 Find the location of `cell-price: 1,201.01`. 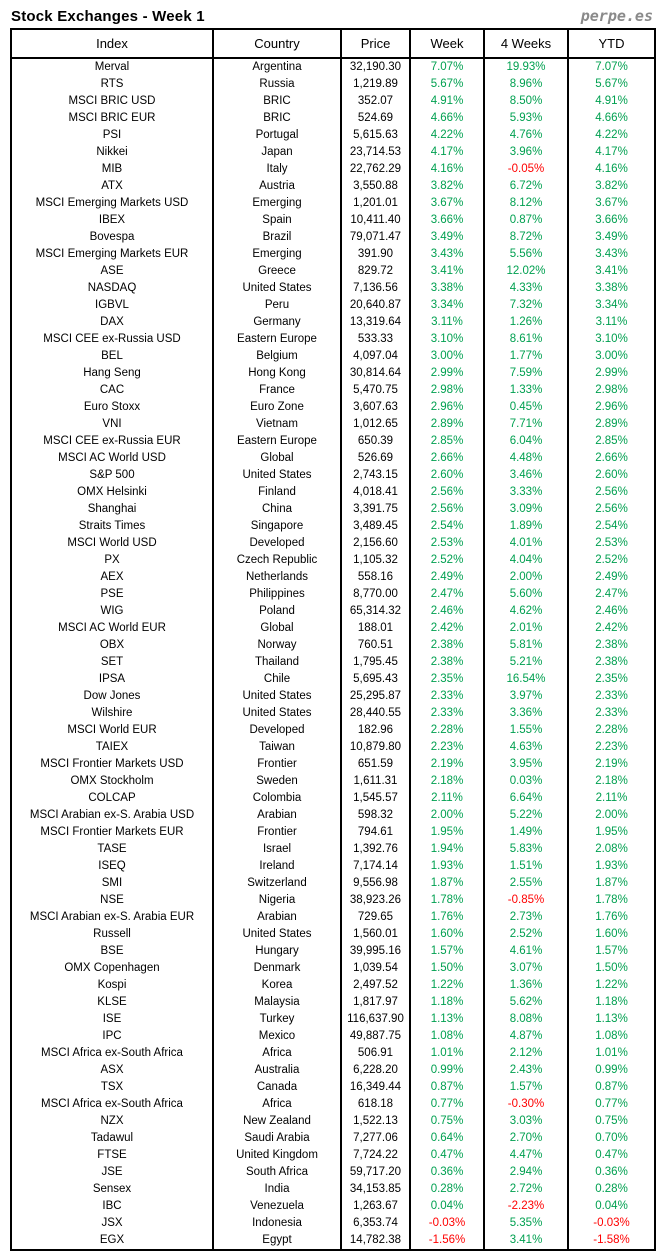

cell-price: 1,201.01 is located at coordinates (375, 203).